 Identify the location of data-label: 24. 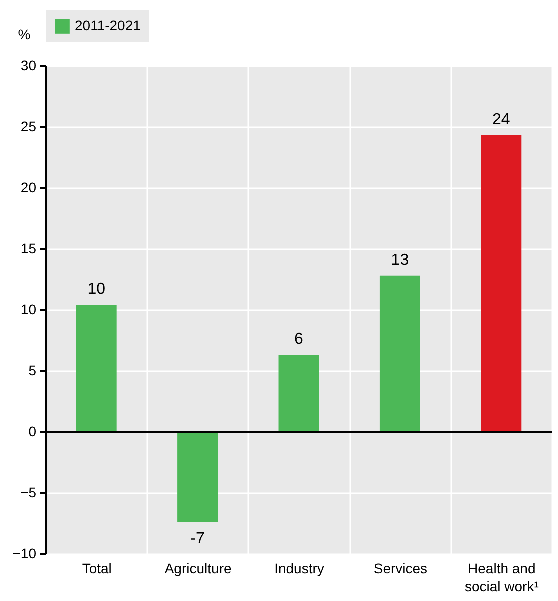
(501, 120).